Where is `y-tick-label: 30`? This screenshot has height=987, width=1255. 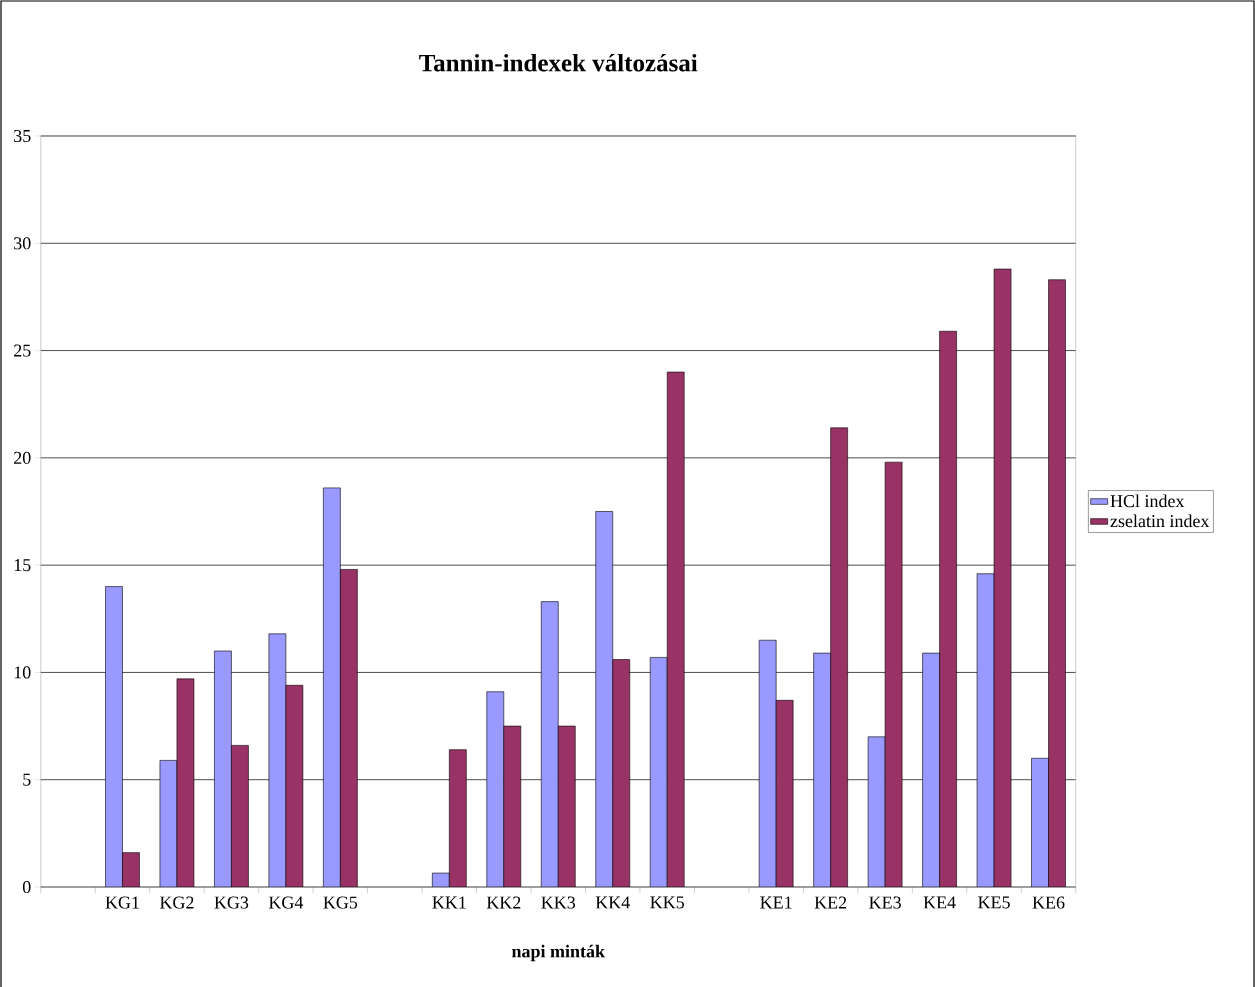
y-tick-label: 30 is located at coordinates (22, 243).